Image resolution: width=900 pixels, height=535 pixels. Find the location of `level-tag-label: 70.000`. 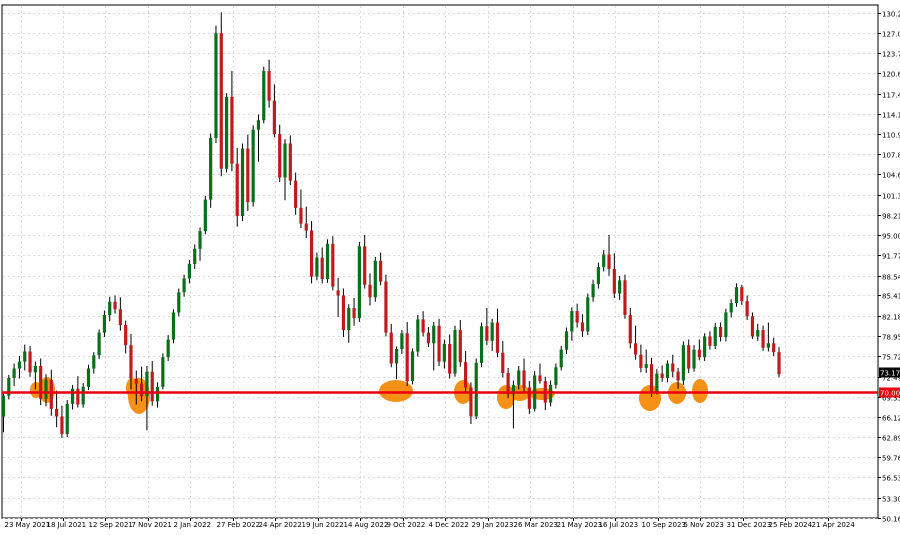

level-tag-label: 70.000 is located at coordinates (890, 393).